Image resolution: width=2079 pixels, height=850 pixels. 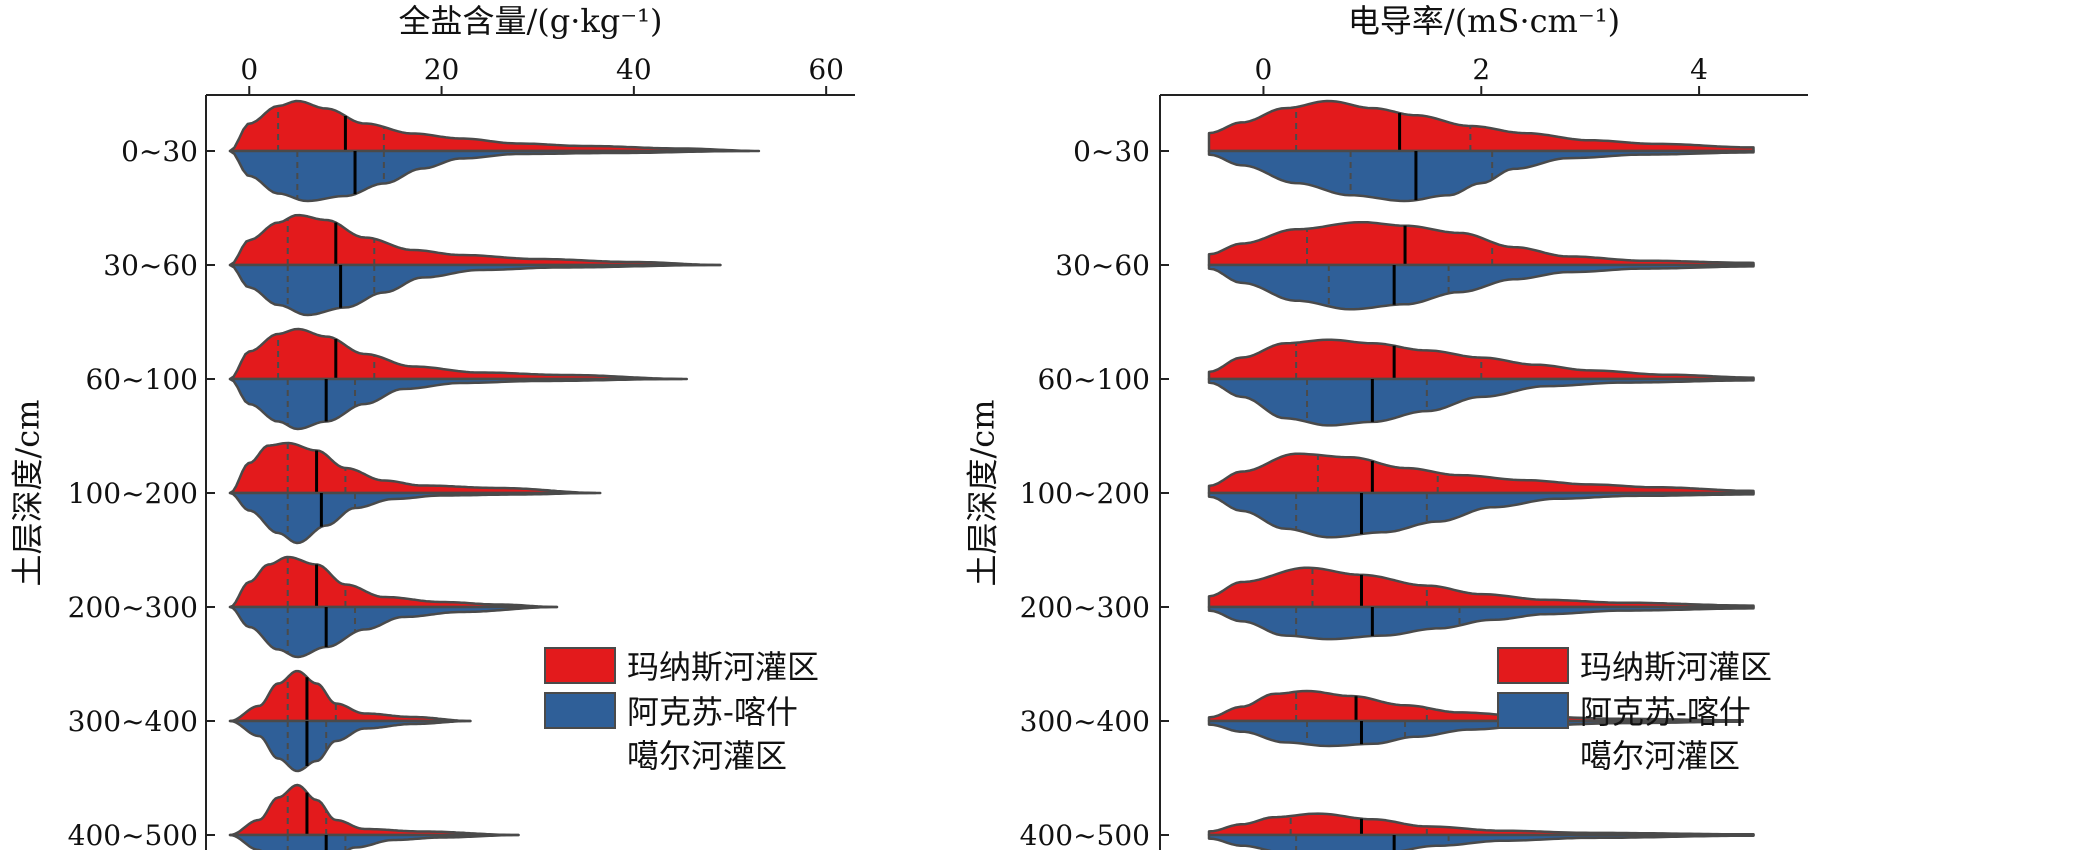 What do you see at coordinates (1484, 21) in the screenshot?
I see `x-axis-title: 电导率/(mS·cm⁻¹)` at bounding box center [1484, 21].